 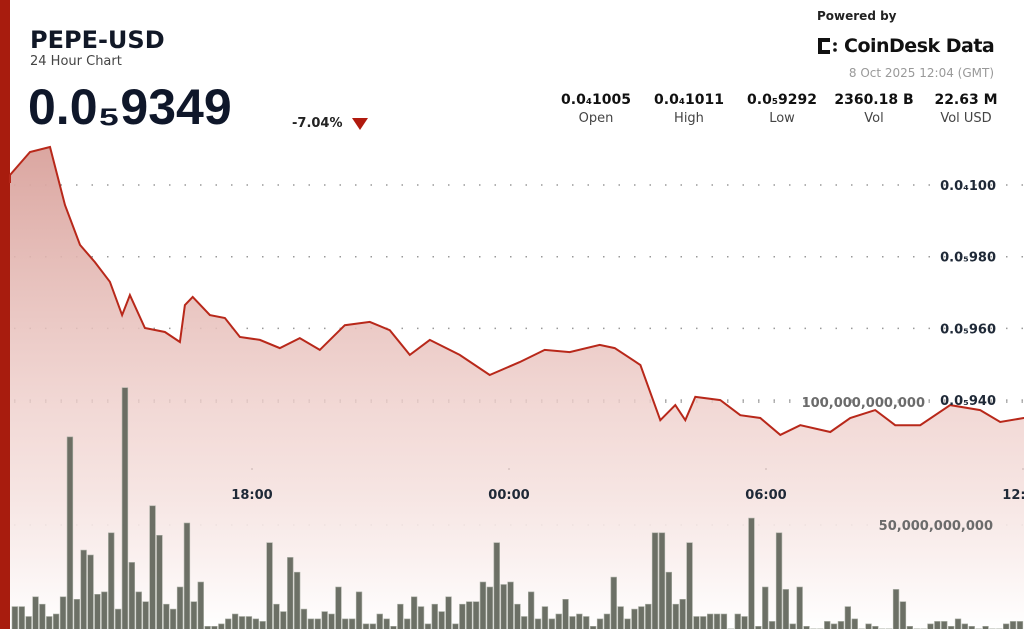 What do you see at coordinates (919, 46) in the screenshot?
I see `brand-name: CoinDesk Data` at bounding box center [919, 46].